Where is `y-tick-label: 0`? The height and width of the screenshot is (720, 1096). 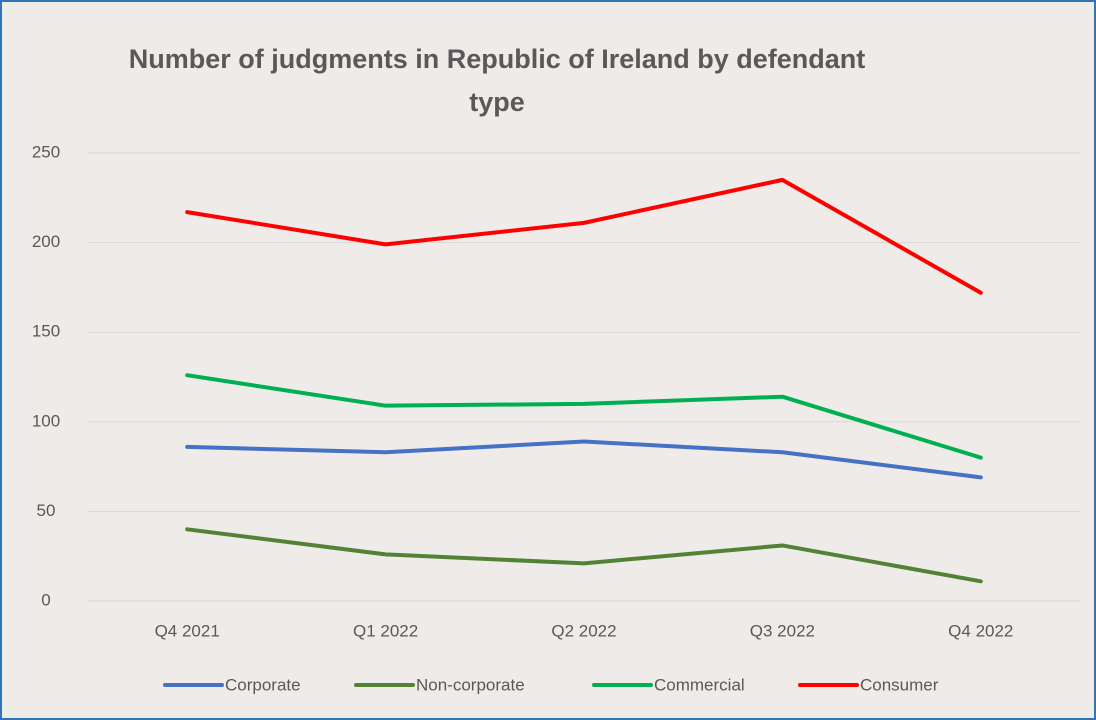 y-tick-label: 0 is located at coordinates (45, 599).